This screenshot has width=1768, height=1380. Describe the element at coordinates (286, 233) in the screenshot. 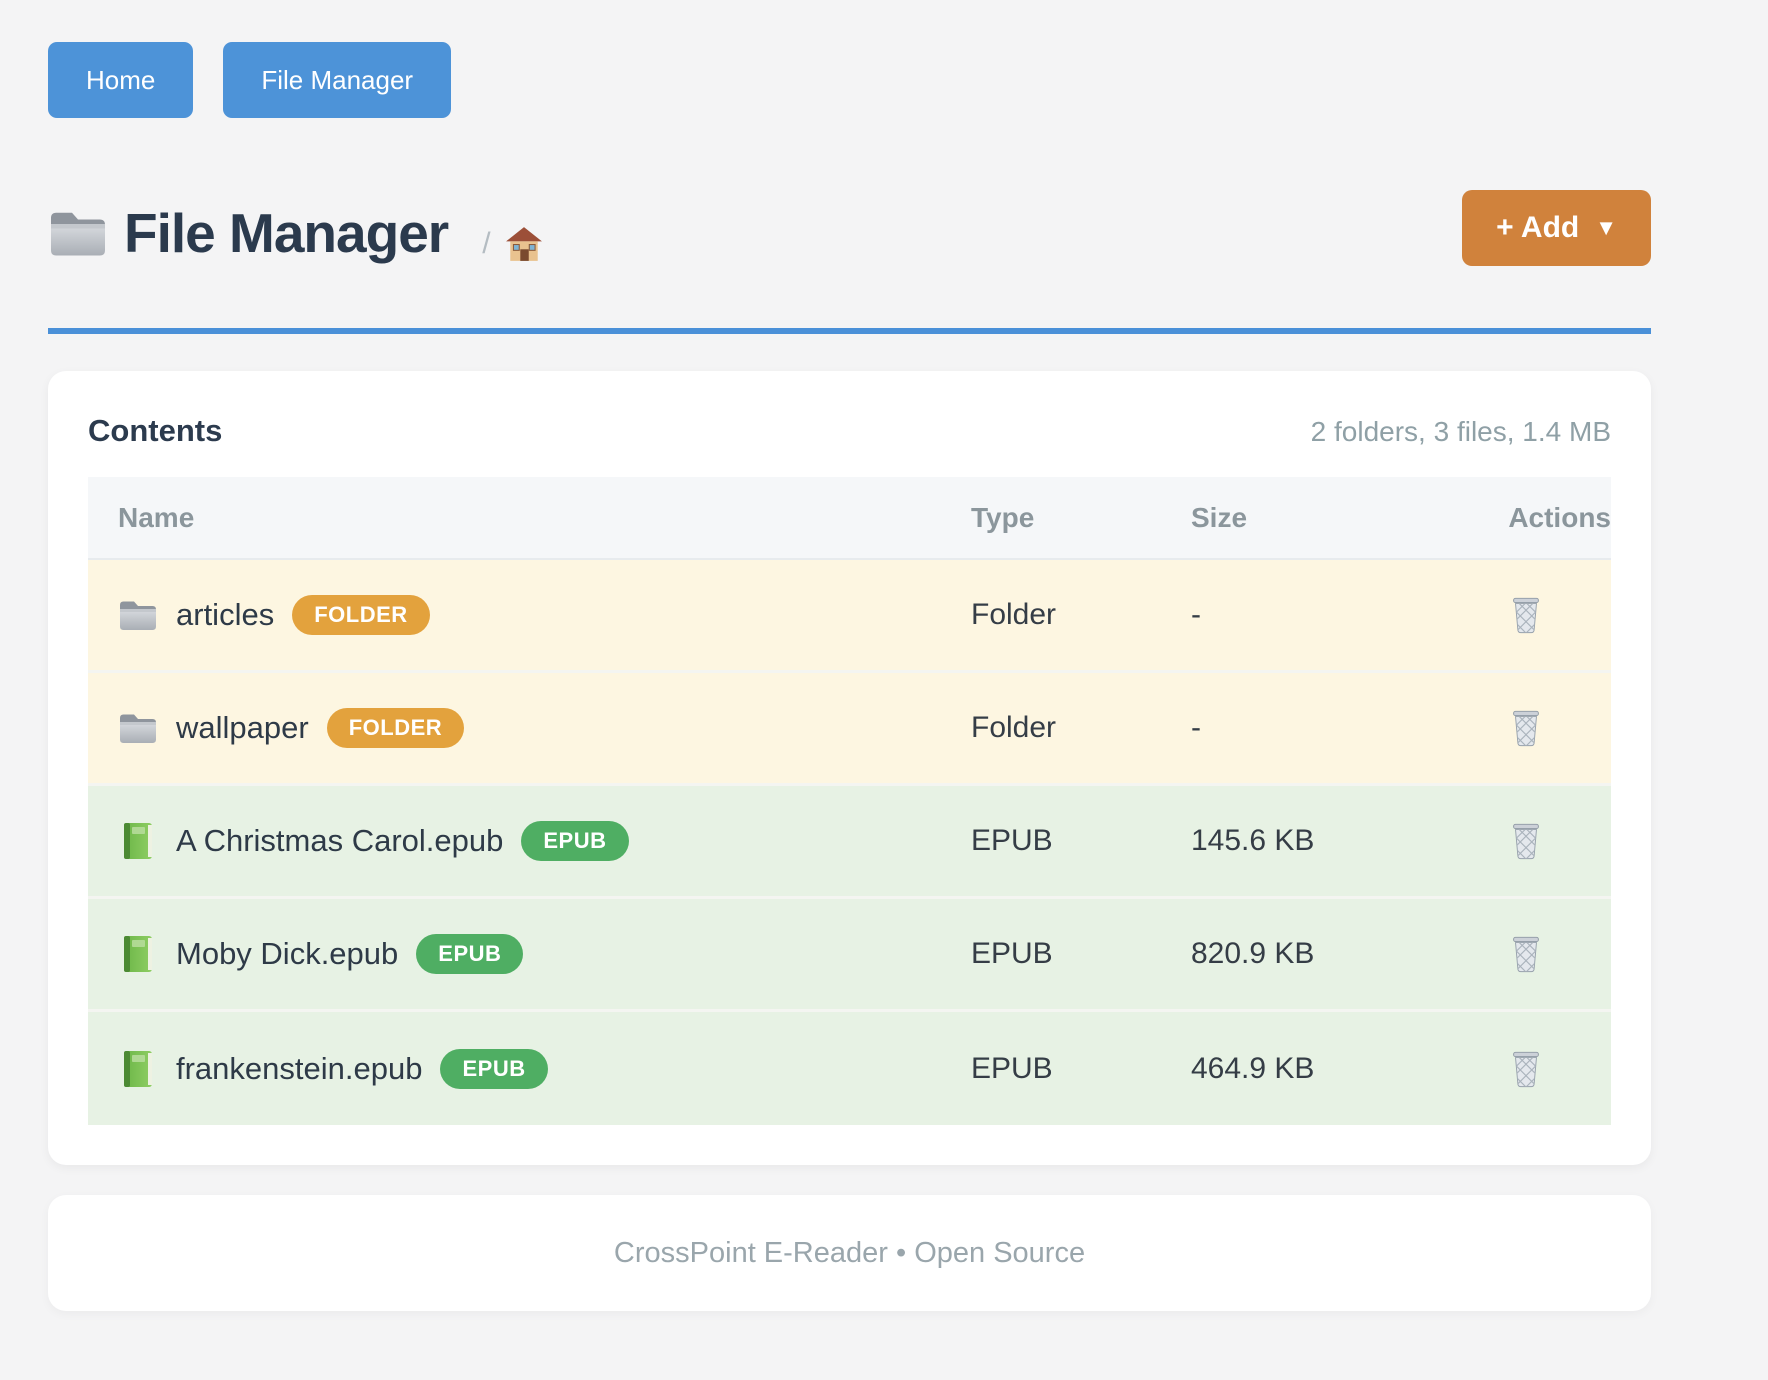

I see `page-title: File Manager` at that location.